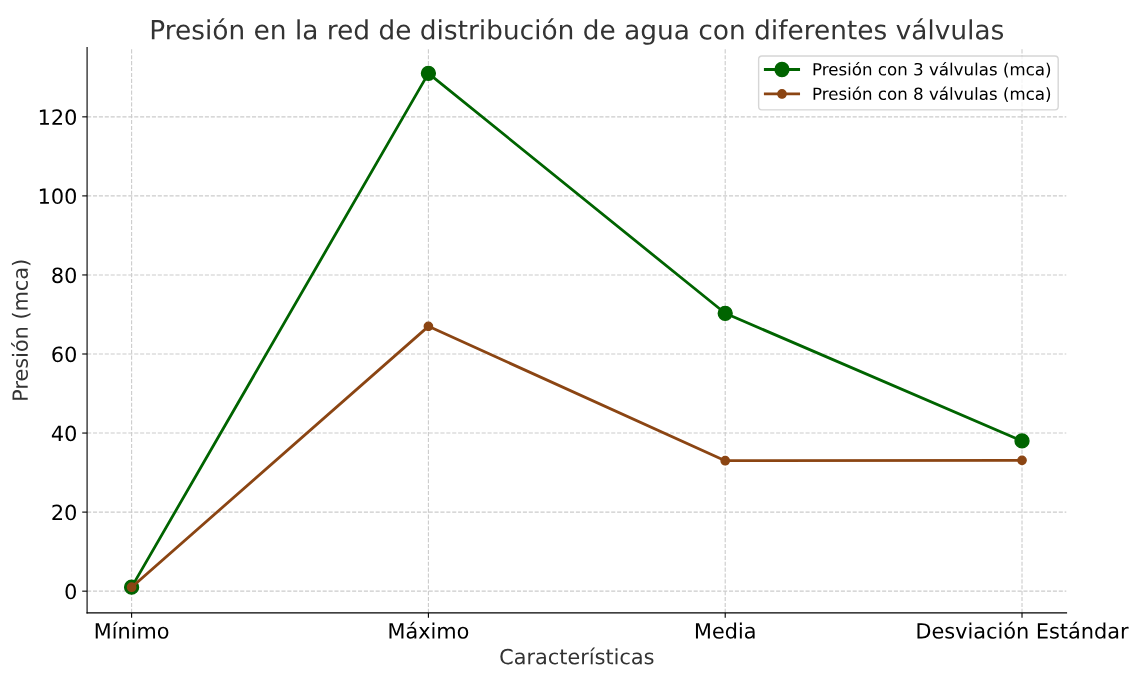 The image size is (1131, 681). What do you see at coordinates (64, 354) in the screenshot?
I see `y-tick-label: 60` at bounding box center [64, 354].